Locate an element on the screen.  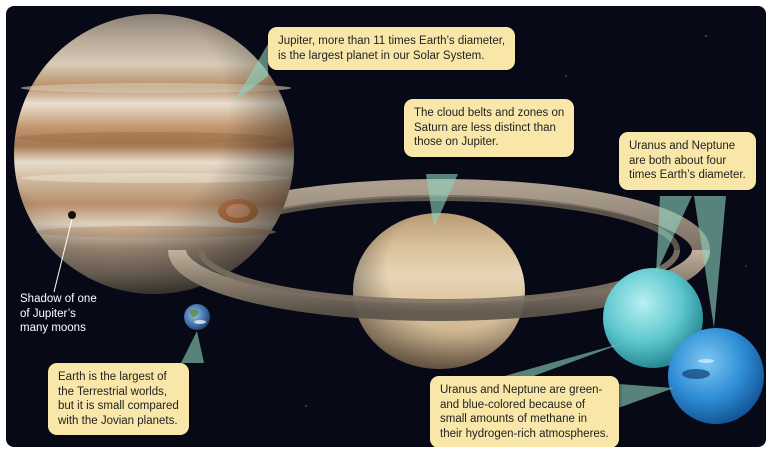
uranus-color-pointer is located at coordinates (551, 363).